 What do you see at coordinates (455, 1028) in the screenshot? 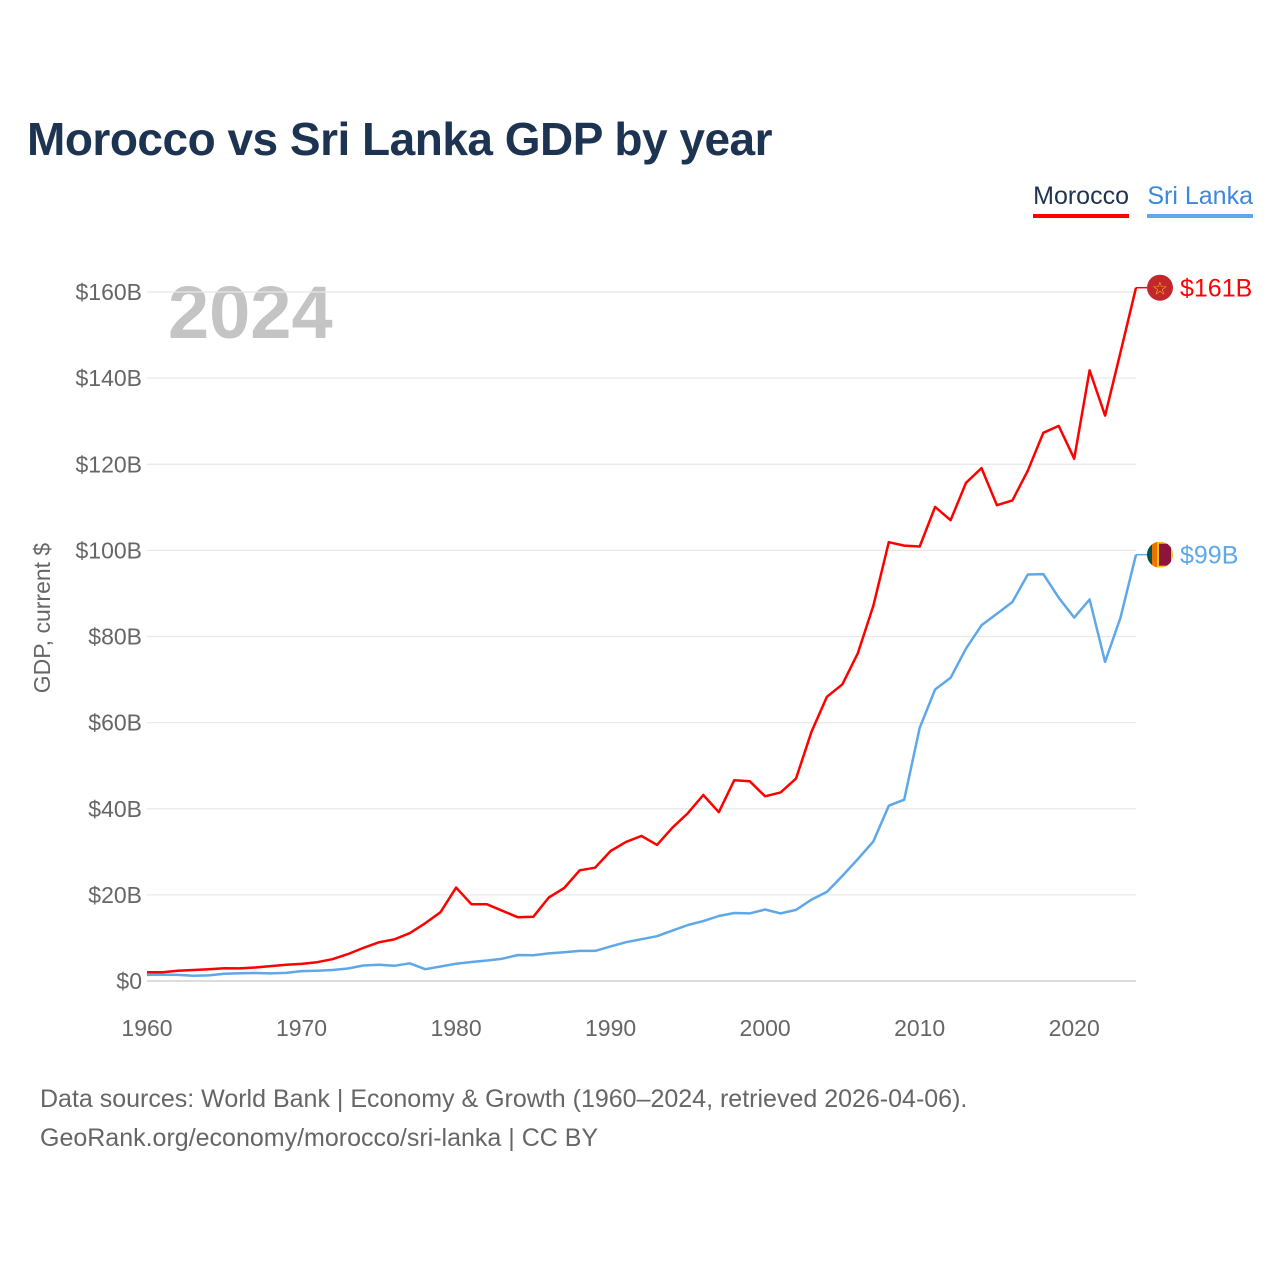
I see `x-tick-label: 1980` at bounding box center [455, 1028].